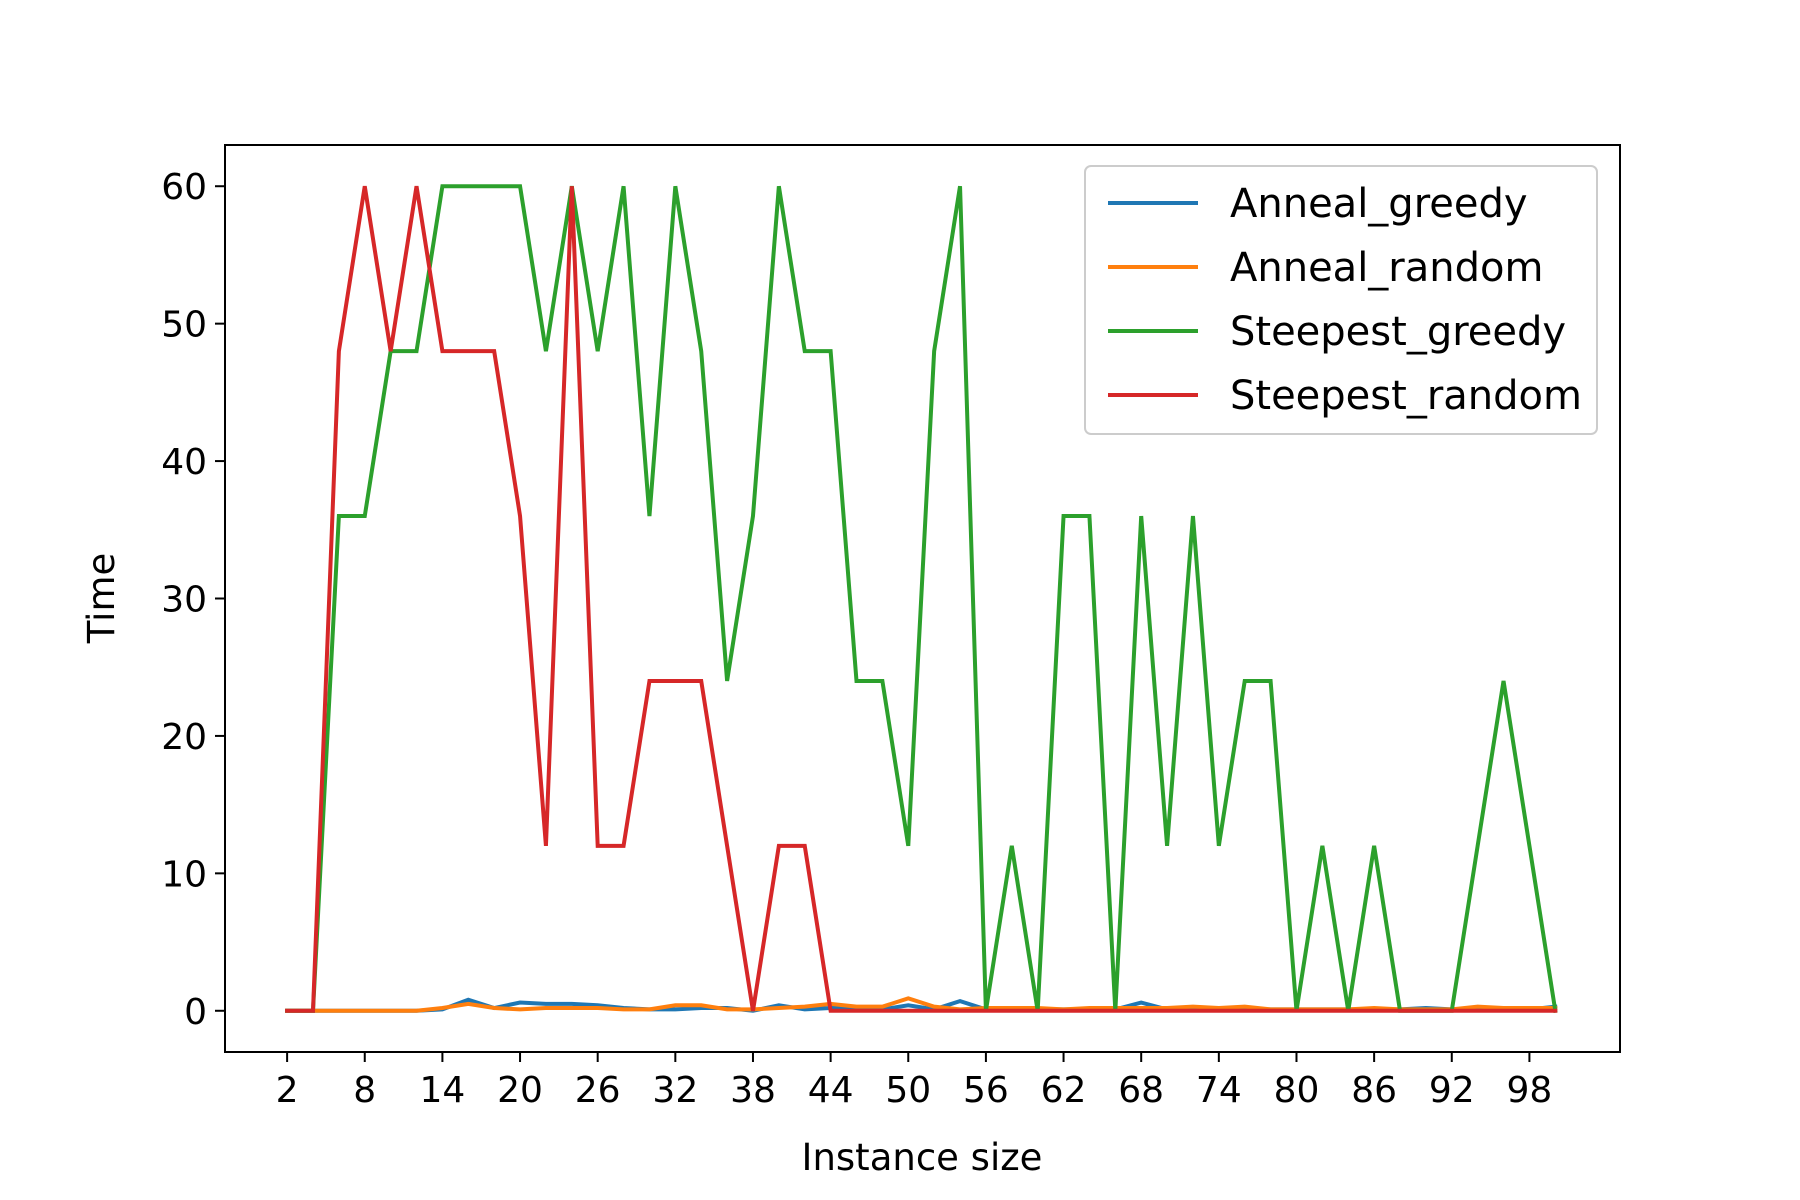 The height and width of the screenshot is (1200, 1800). I want to click on legend-label: Anneal_greedy, so click(1379, 204).